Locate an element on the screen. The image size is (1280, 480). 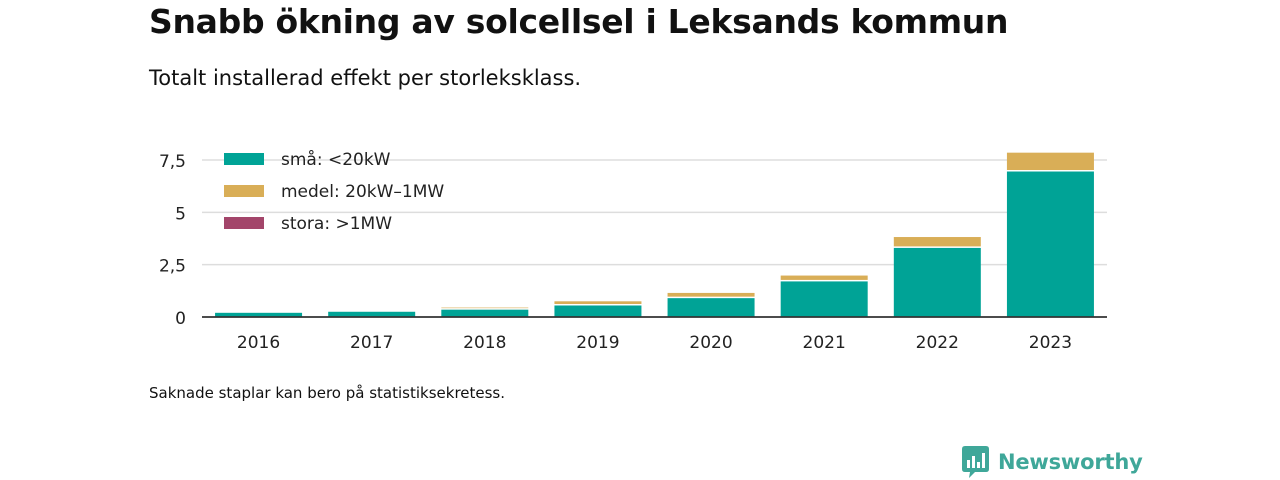
x-tick-label: 2017 is located at coordinates (371, 343).